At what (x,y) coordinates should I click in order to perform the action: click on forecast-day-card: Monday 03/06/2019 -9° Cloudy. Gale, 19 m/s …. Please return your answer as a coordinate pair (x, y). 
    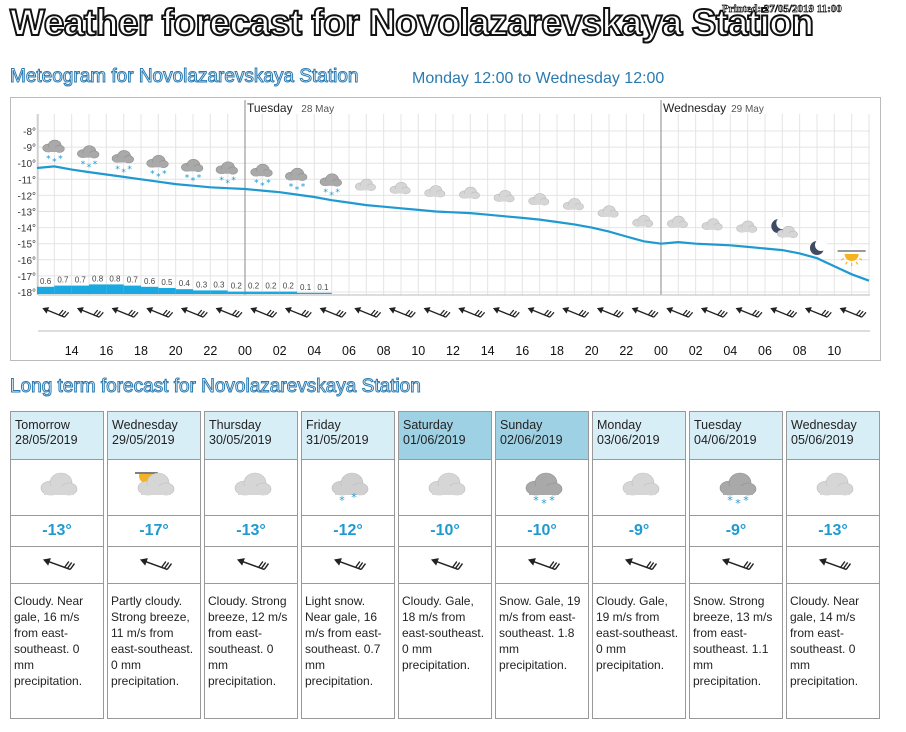
    Looking at the image, I should click on (639, 565).